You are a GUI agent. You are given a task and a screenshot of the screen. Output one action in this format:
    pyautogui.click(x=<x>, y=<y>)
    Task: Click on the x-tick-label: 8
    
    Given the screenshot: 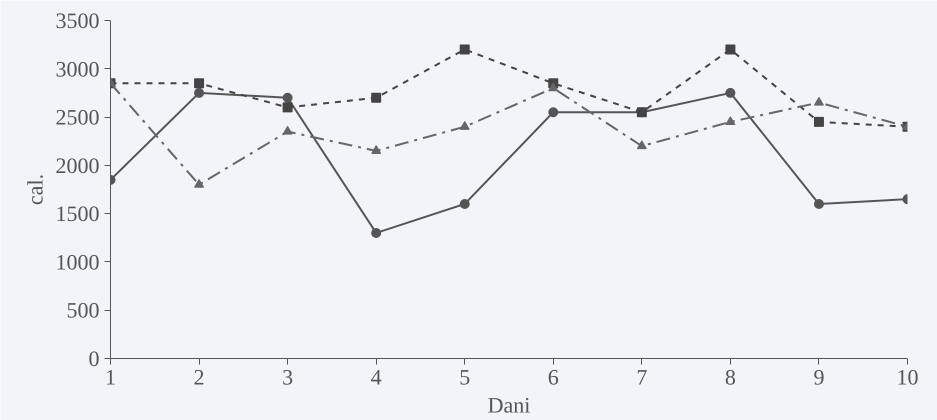 What is the action you would take?
    pyautogui.click(x=730, y=377)
    